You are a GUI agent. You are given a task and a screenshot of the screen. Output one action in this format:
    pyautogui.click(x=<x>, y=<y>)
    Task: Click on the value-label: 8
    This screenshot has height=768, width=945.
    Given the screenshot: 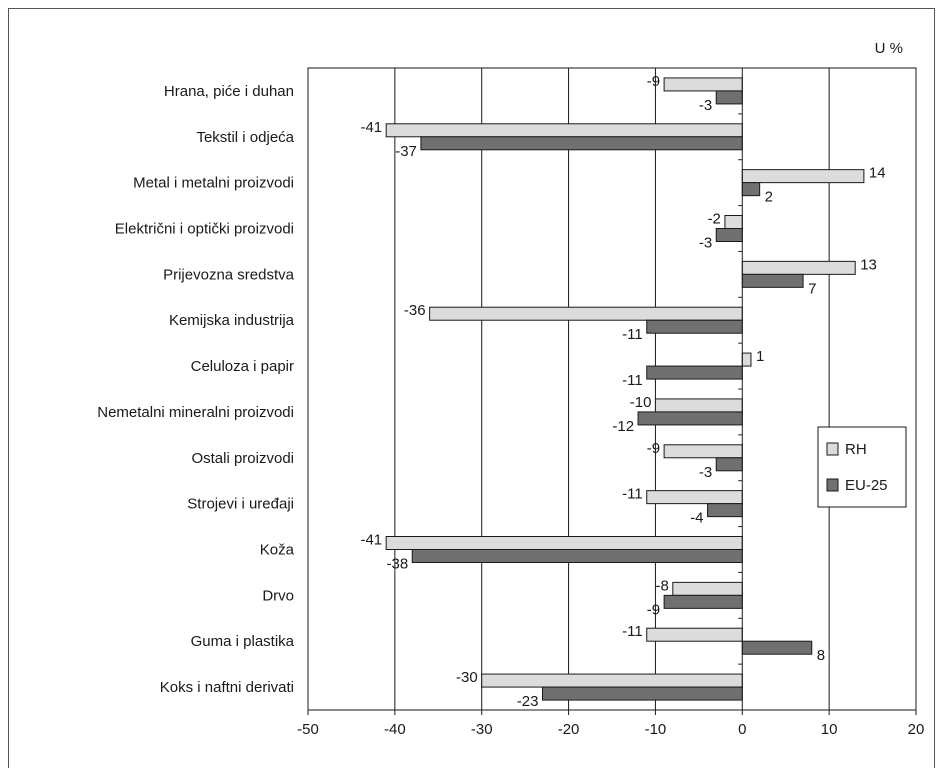 What is the action you would take?
    pyautogui.click(x=821, y=655)
    